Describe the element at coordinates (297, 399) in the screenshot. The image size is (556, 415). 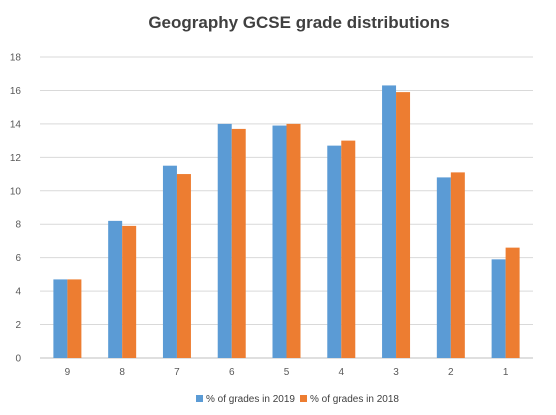
I see `legend: % of grades in 2019 % of grades in 2018` at that location.